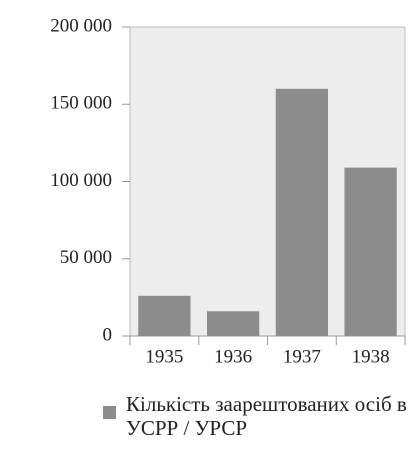 This screenshot has height=458, width=420. What do you see at coordinates (108, 334) in the screenshot?
I see `y-tick-label: 0` at bounding box center [108, 334].